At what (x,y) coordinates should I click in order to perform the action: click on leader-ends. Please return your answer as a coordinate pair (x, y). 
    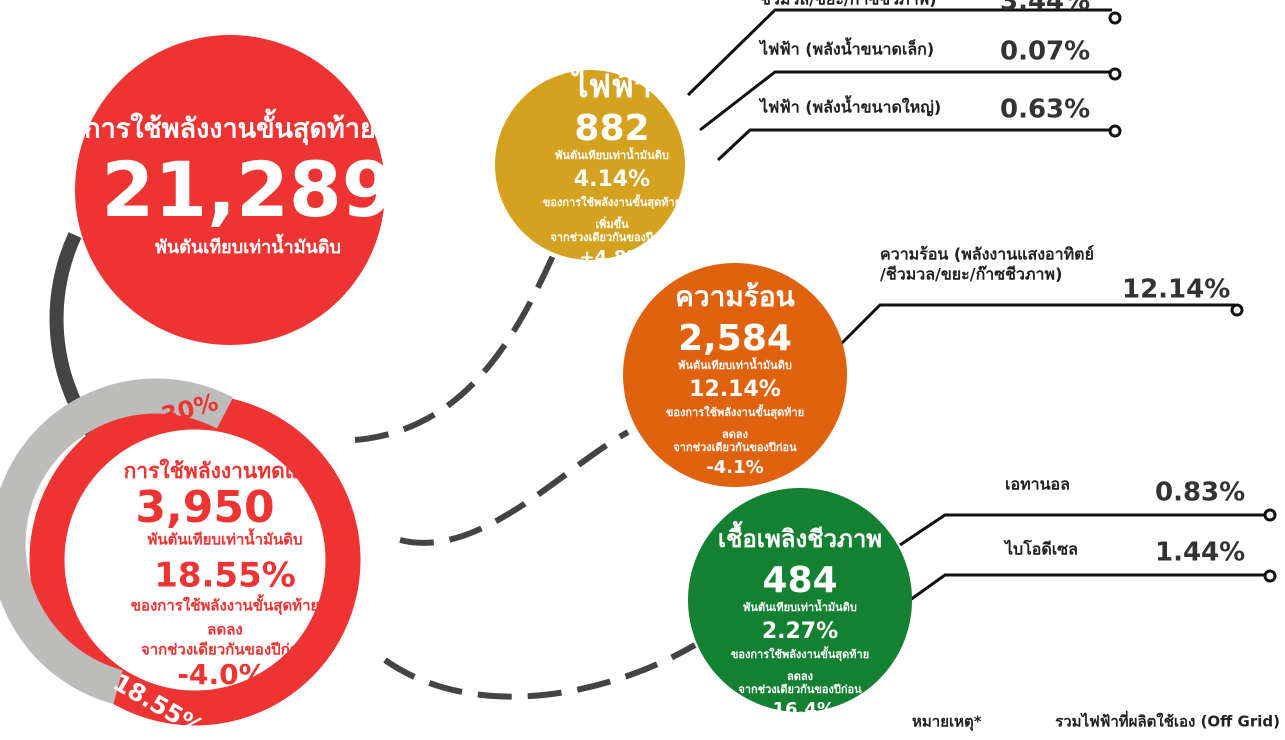
    Looking at the image, I should click on (1192, 297).